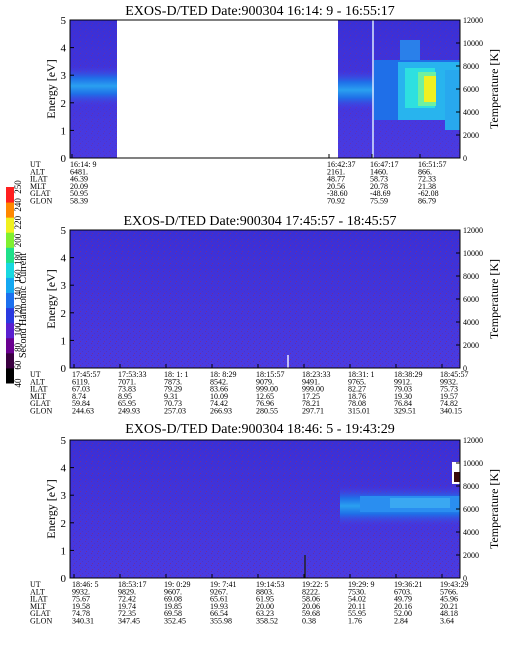 This screenshot has height=649, width=505. What do you see at coordinates (494, 509) in the screenshot?
I see `panel-3-ylabel-right: Temperature [K]` at bounding box center [494, 509].